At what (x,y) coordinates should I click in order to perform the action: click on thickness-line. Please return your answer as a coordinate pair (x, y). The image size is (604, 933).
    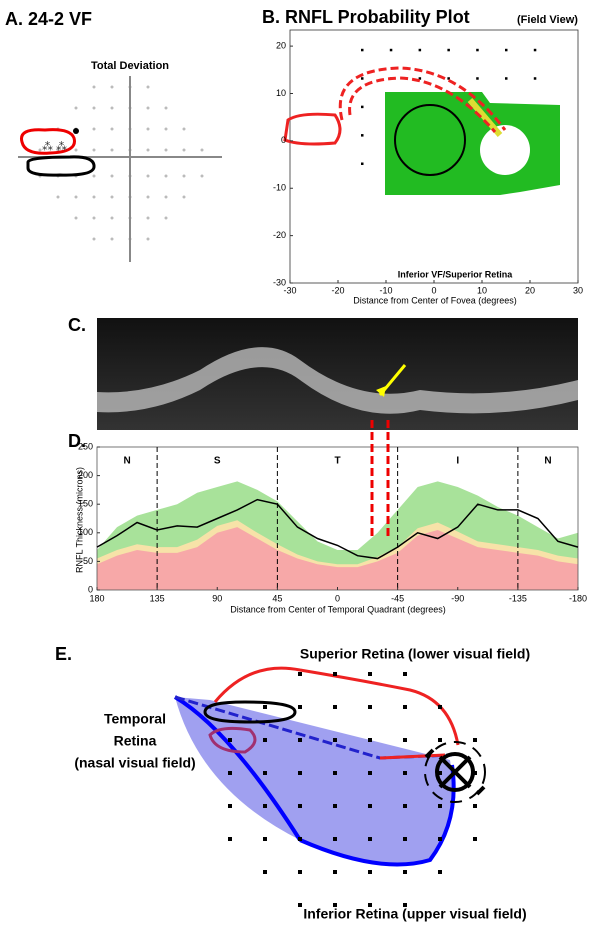
    Looking at the image, I should click on (337, 529).